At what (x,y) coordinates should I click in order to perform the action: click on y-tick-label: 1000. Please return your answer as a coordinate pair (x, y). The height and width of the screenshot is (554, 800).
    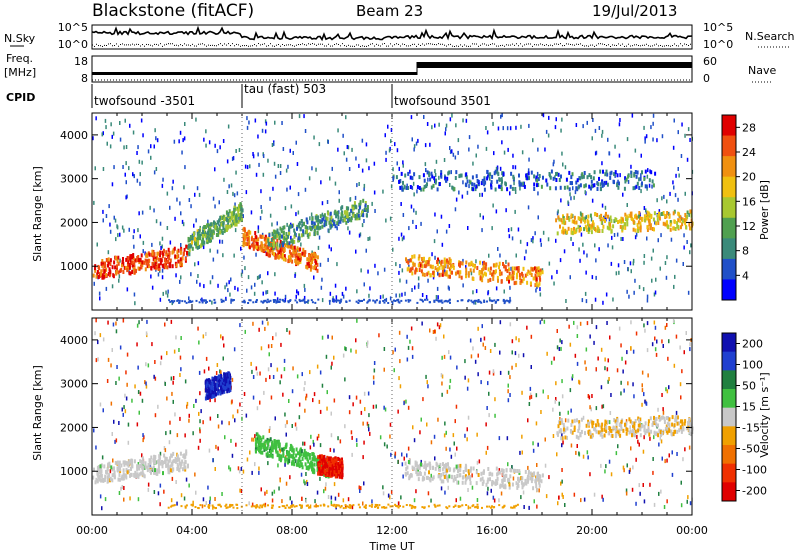
    Looking at the image, I should click on (74, 266).